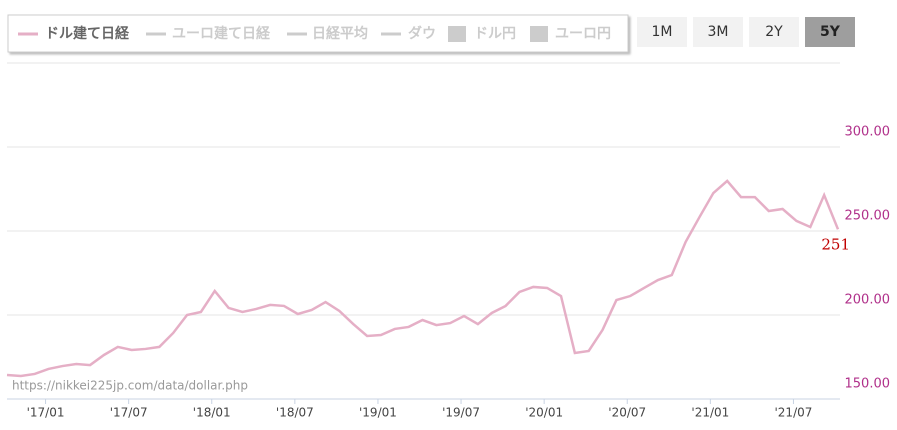 The height and width of the screenshot is (430, 897). What do you see at coordinates (461, 413) in the screenshot?
I see `x-tick-label: '19/07` at bounding box center [461, 413].